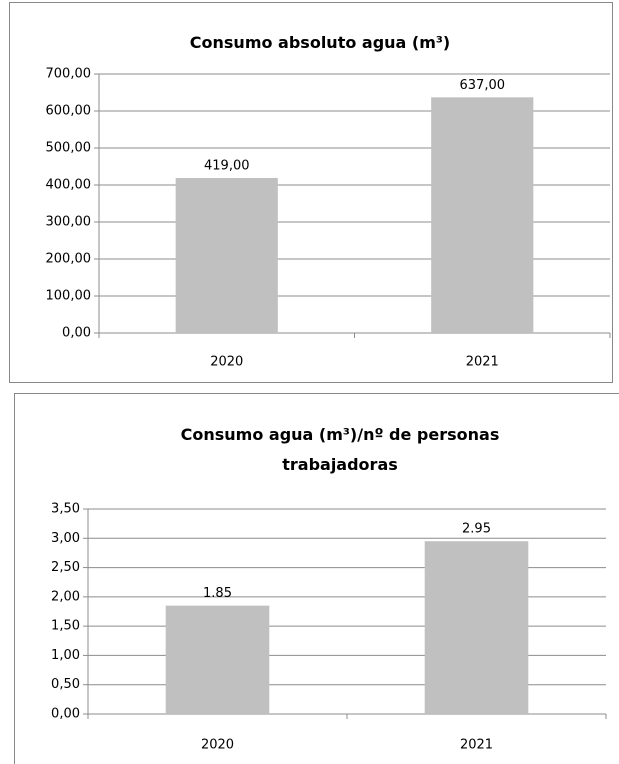 The image size is (619, 764). What do you see at coordinates (69, 259) in the screenshot?
I see `y-tick-label: 200,00` at bounding box center [69, 259].